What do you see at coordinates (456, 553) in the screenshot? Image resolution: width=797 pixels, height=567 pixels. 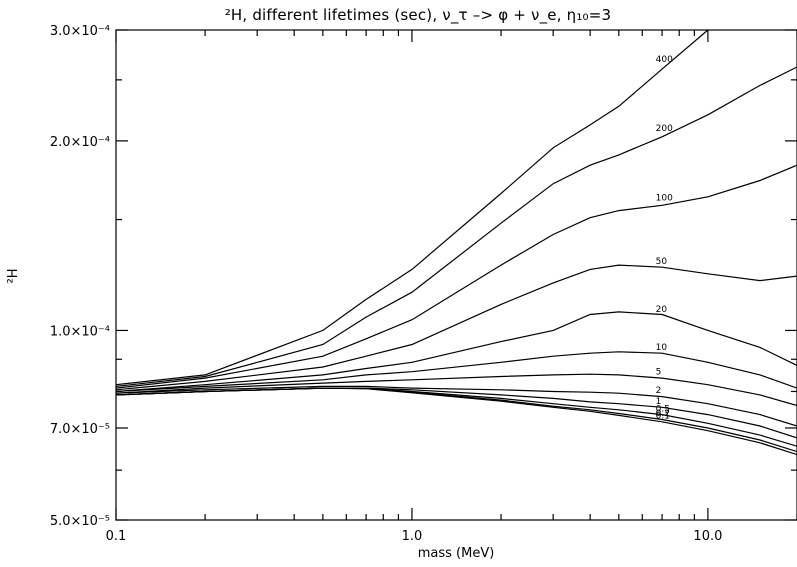 I see `x-axis-title: mass (MeV)` at bounding box center [456, 553].